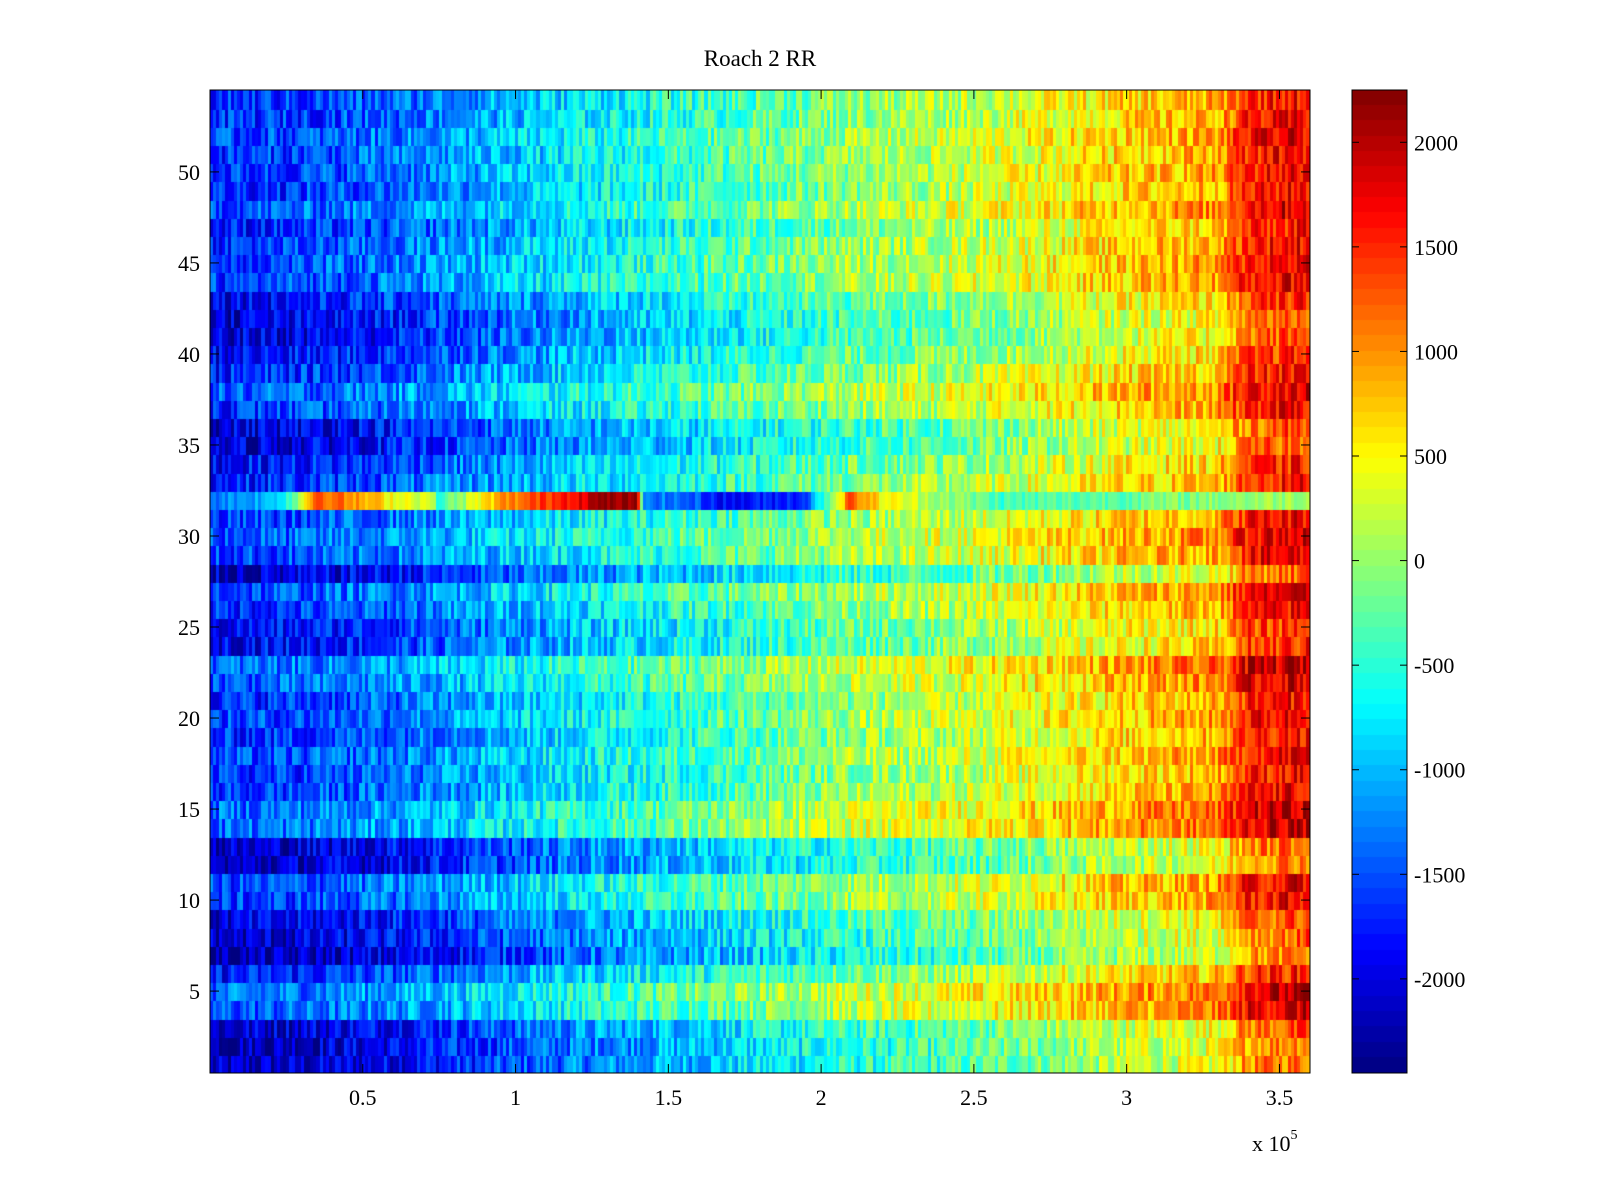  Describe the element at coordinates (189, 445) in the screenshot. I see `y-tick-label: 35` at that location.